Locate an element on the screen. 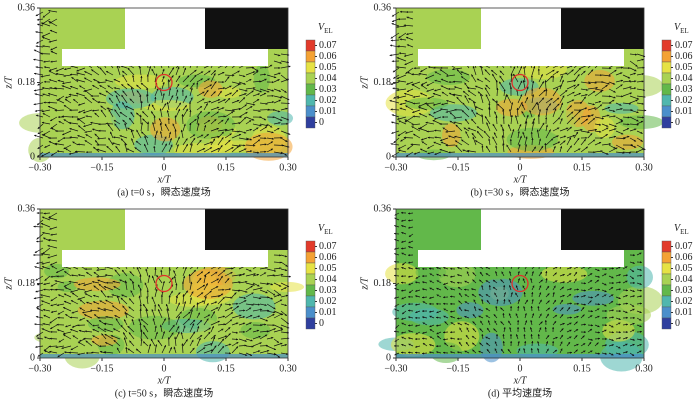 The image size is (700, 402). y-axis-label: z/T is located at coordinates (8, 283).